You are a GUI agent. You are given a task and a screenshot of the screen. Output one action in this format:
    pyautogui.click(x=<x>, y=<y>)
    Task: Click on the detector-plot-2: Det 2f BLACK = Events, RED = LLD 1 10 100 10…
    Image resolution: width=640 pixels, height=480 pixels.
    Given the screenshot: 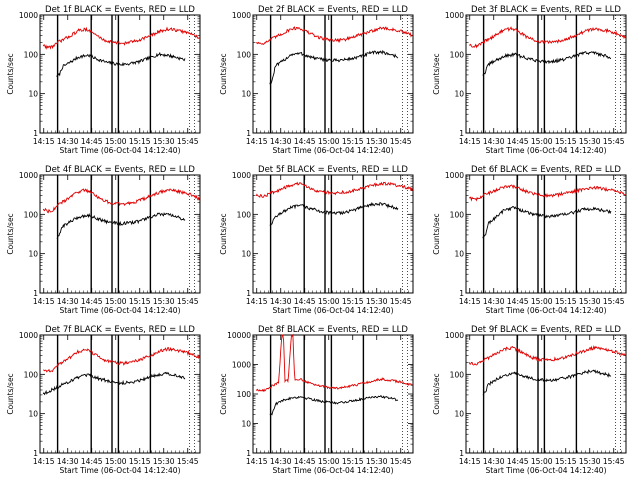 What is the action you would take?
    pyautogui.click(x=316, y=80)
    